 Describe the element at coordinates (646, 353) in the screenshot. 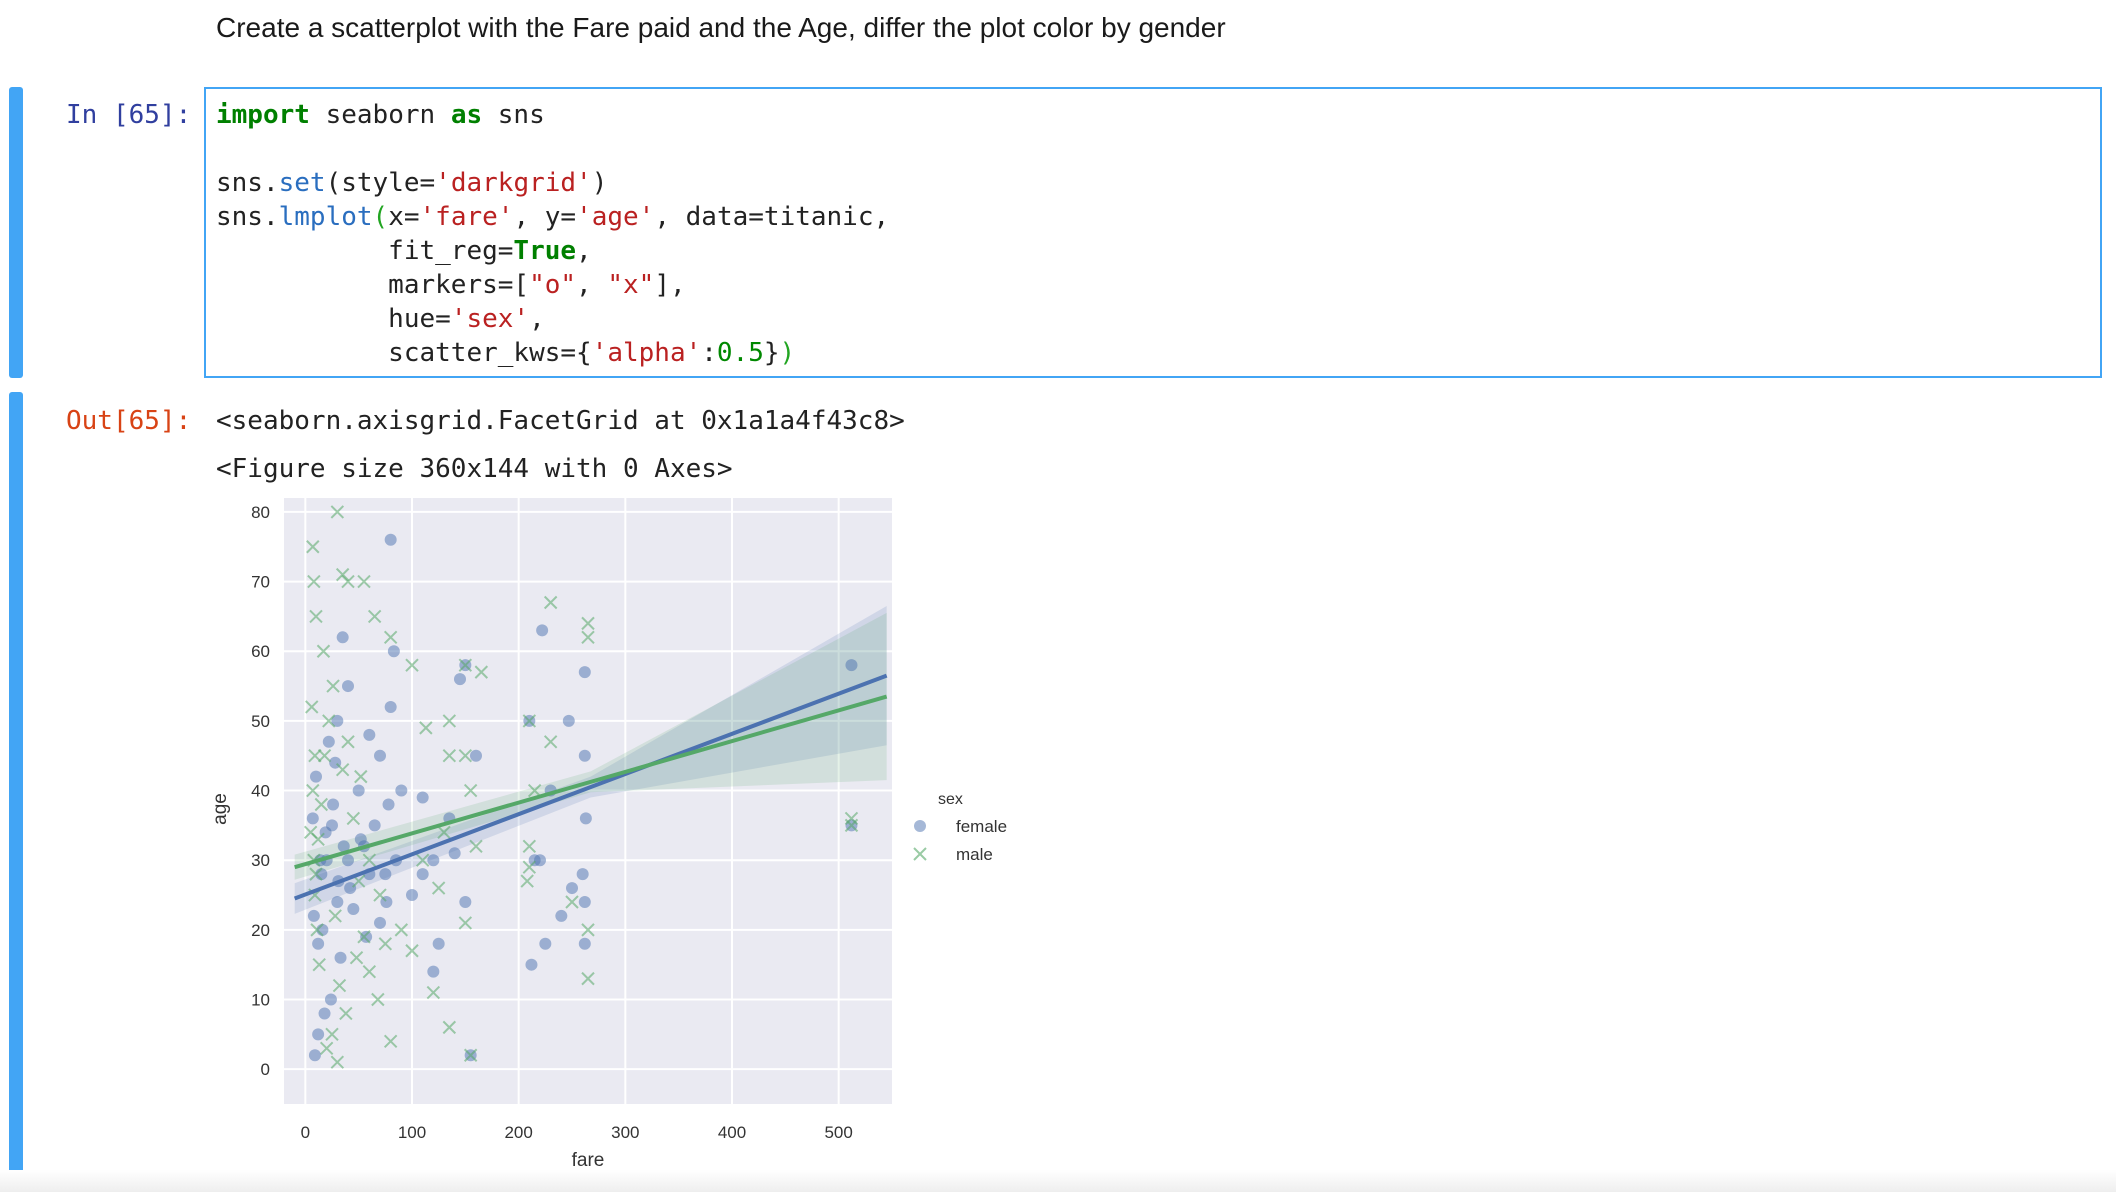

I see `code-token: 'alpha'` at that location.